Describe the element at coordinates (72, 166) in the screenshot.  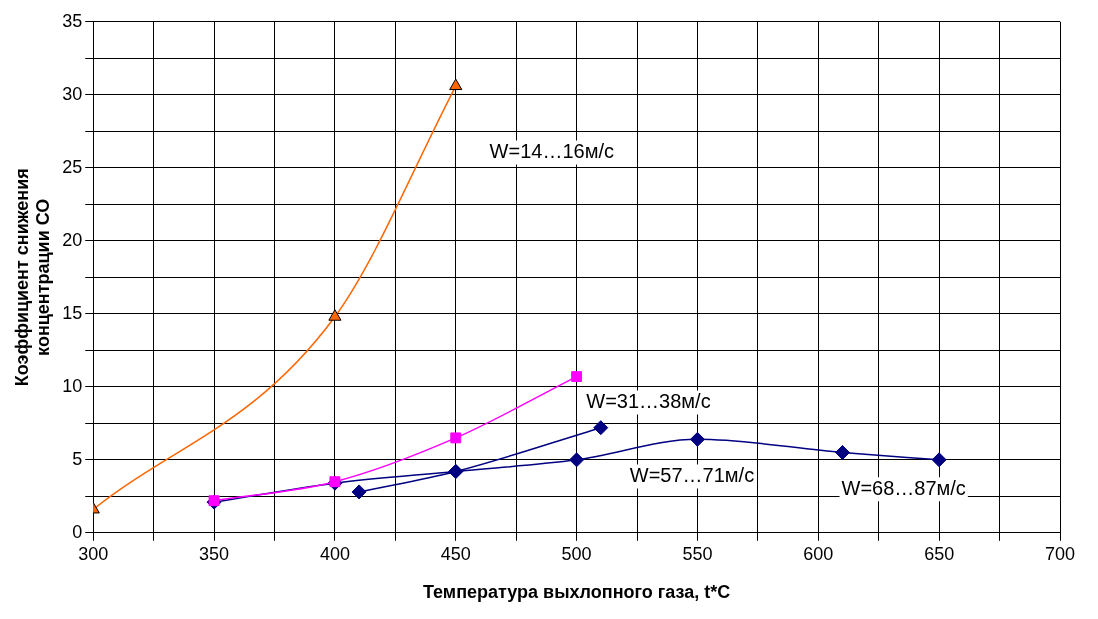
I see `y-tick-label: 25` at that location.